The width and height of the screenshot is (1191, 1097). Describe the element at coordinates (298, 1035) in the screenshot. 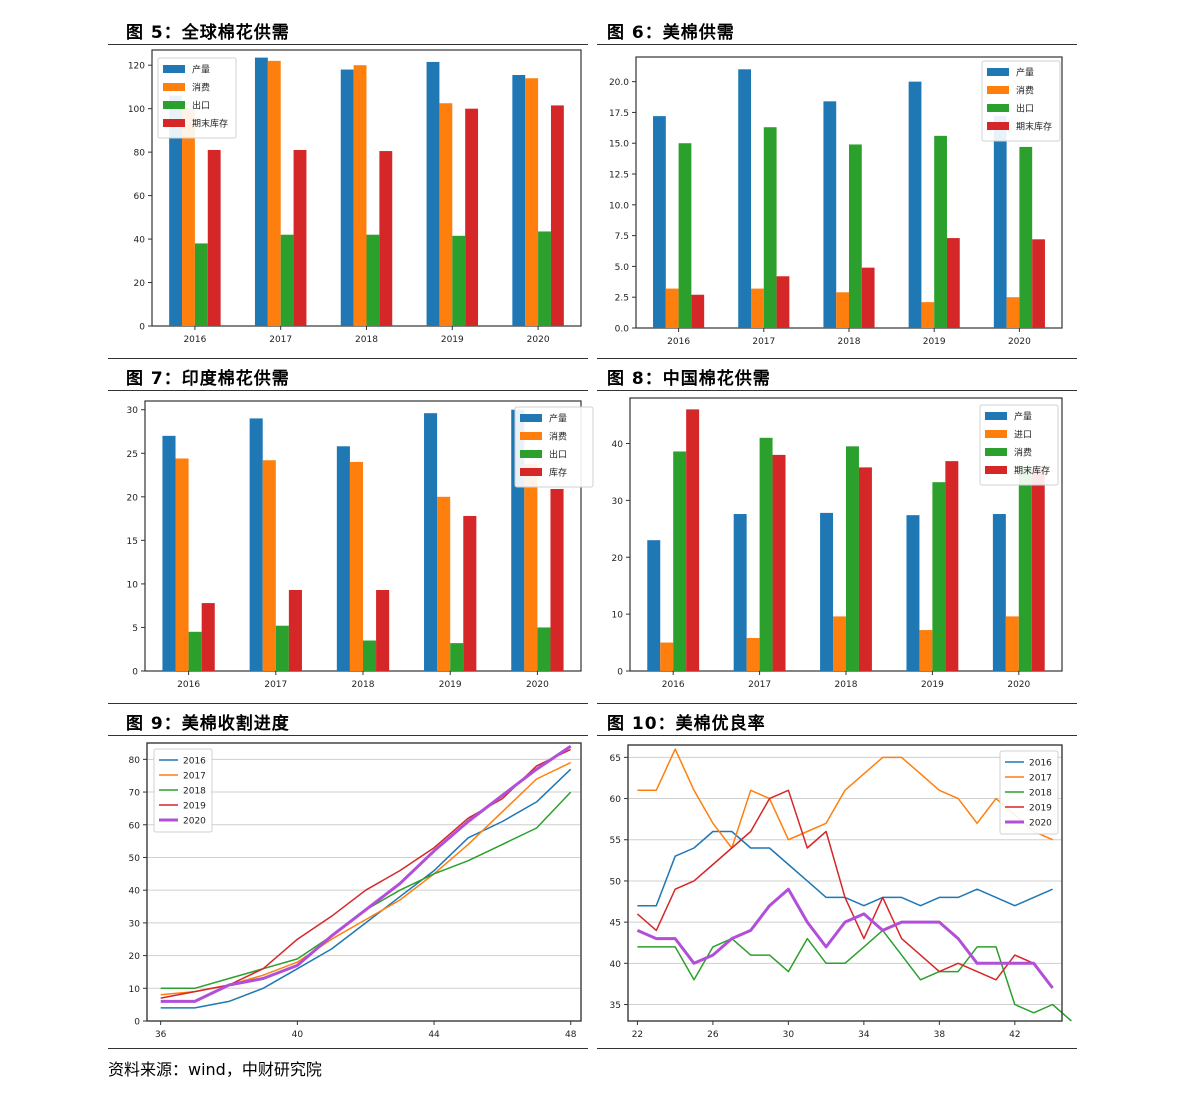

I see `x-tick-label: 40` at that location.